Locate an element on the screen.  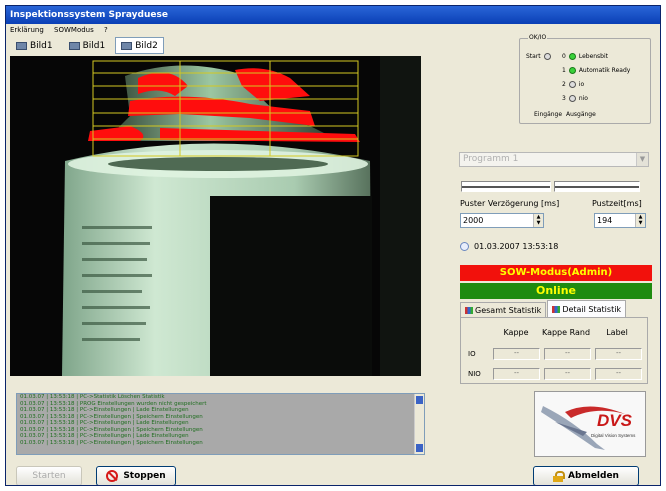
view-tabs: Bild1 Bild1 Bild2 is located at coordinates (87, 46).